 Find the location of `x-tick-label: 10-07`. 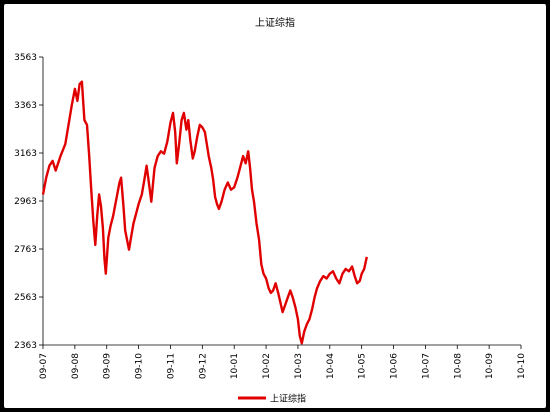

x-tick-label: 10-07 is located at coordinates (426, 366).